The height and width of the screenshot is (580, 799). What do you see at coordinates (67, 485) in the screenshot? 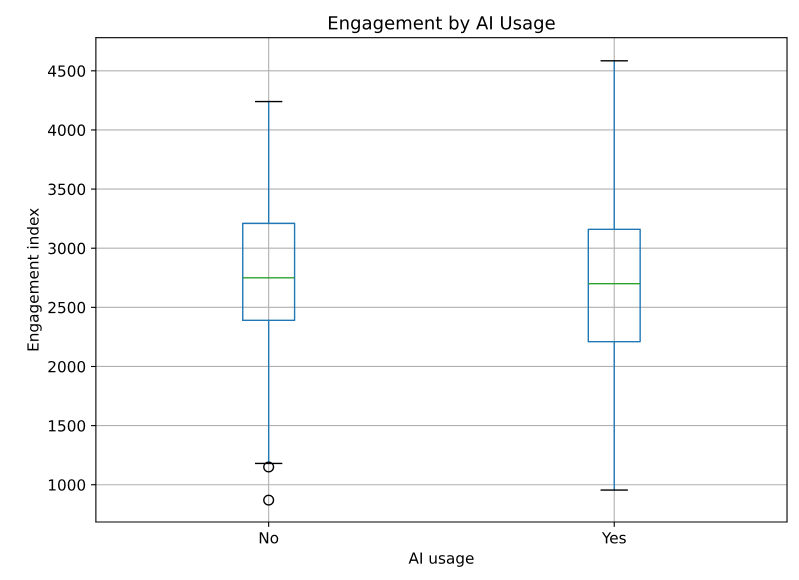
I see `y-tick-label: 1000` at bounding box center [67, 485].